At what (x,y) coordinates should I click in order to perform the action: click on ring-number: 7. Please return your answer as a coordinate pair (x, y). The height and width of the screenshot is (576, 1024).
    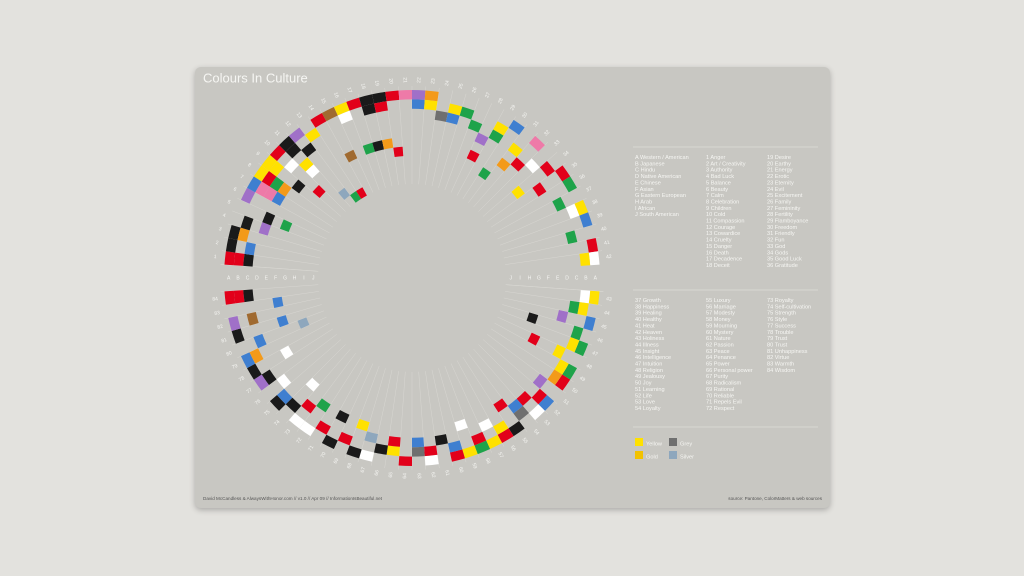
    Looking at the image, I should click on (242, 177).